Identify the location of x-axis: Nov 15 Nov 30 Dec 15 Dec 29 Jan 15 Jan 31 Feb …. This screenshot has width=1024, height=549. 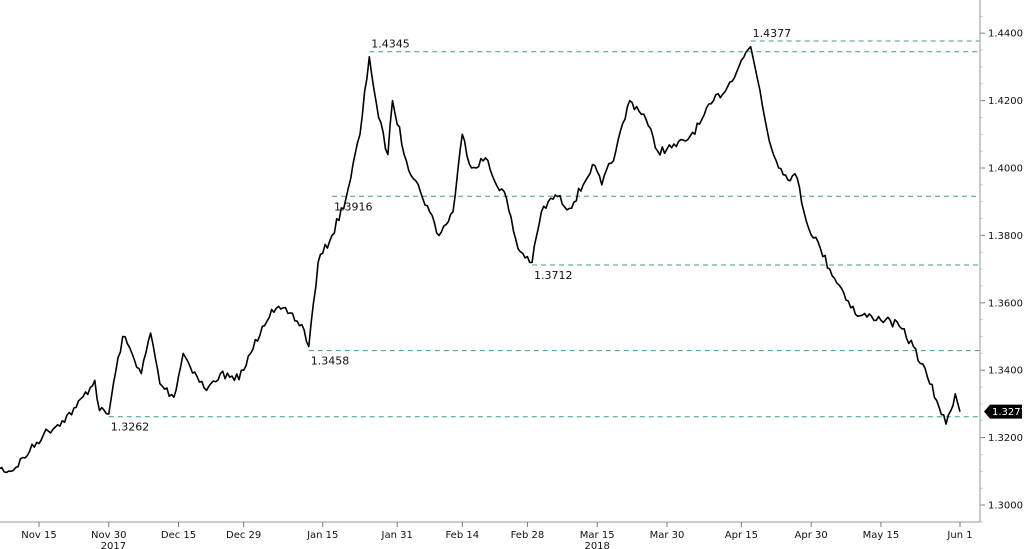
(490, 535).